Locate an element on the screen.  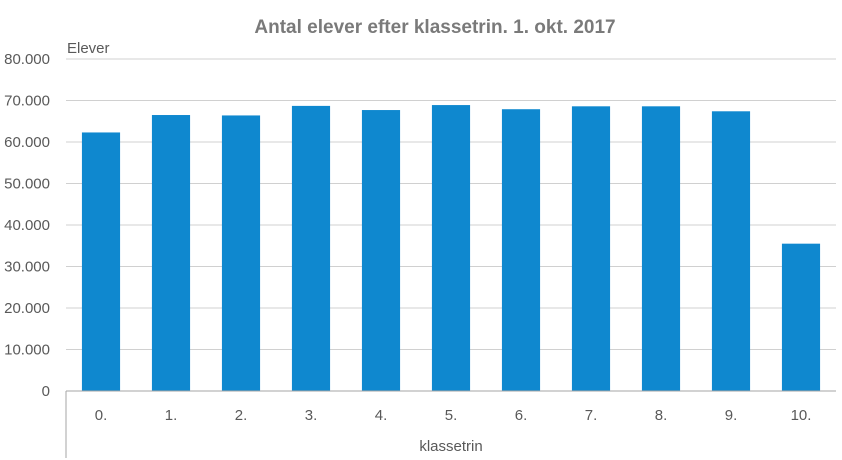
x-axis-label: klassetrin is located at coordinates (450, 446).